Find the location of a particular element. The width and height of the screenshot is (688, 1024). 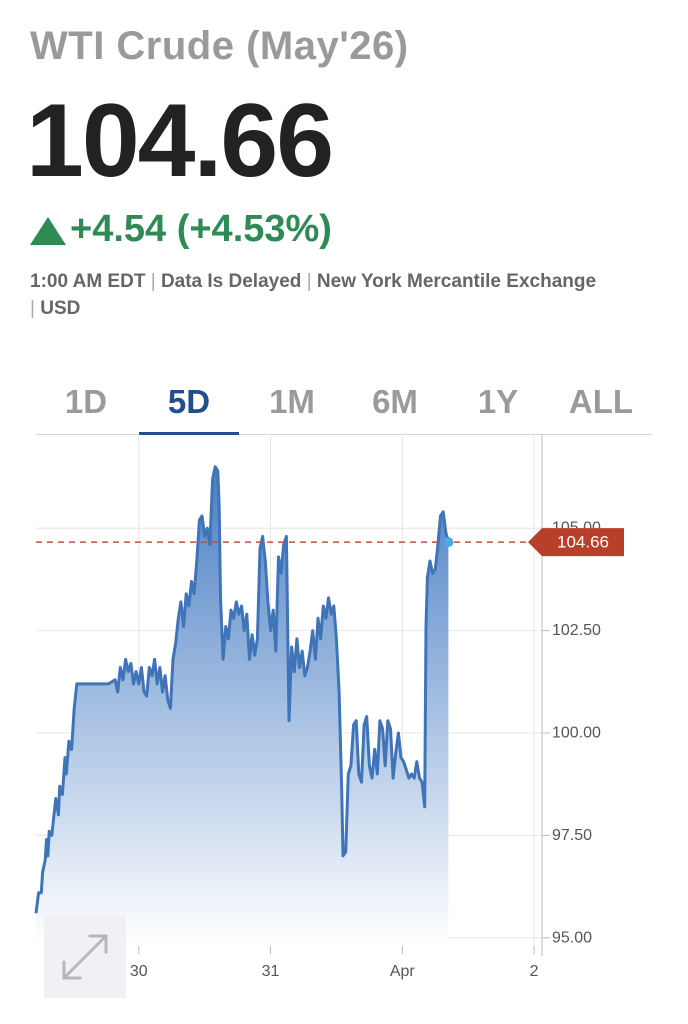

tab-1m: 1M is located at coordinates (292, 401).